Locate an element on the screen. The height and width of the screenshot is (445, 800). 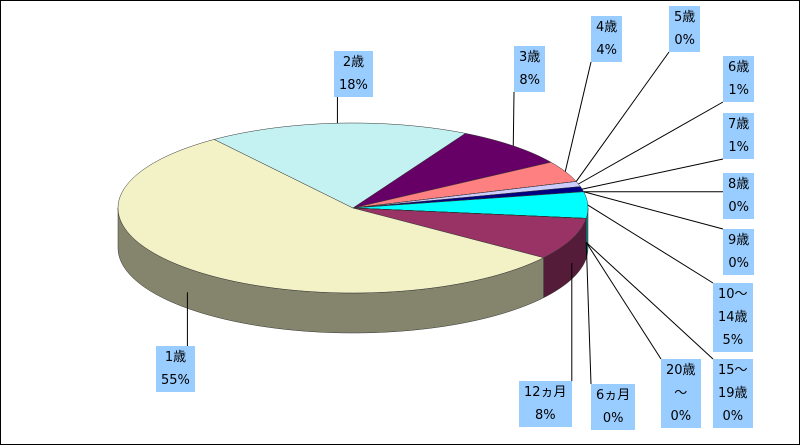
label-category: 6ヵ月 is located at coordinates (613, 395).